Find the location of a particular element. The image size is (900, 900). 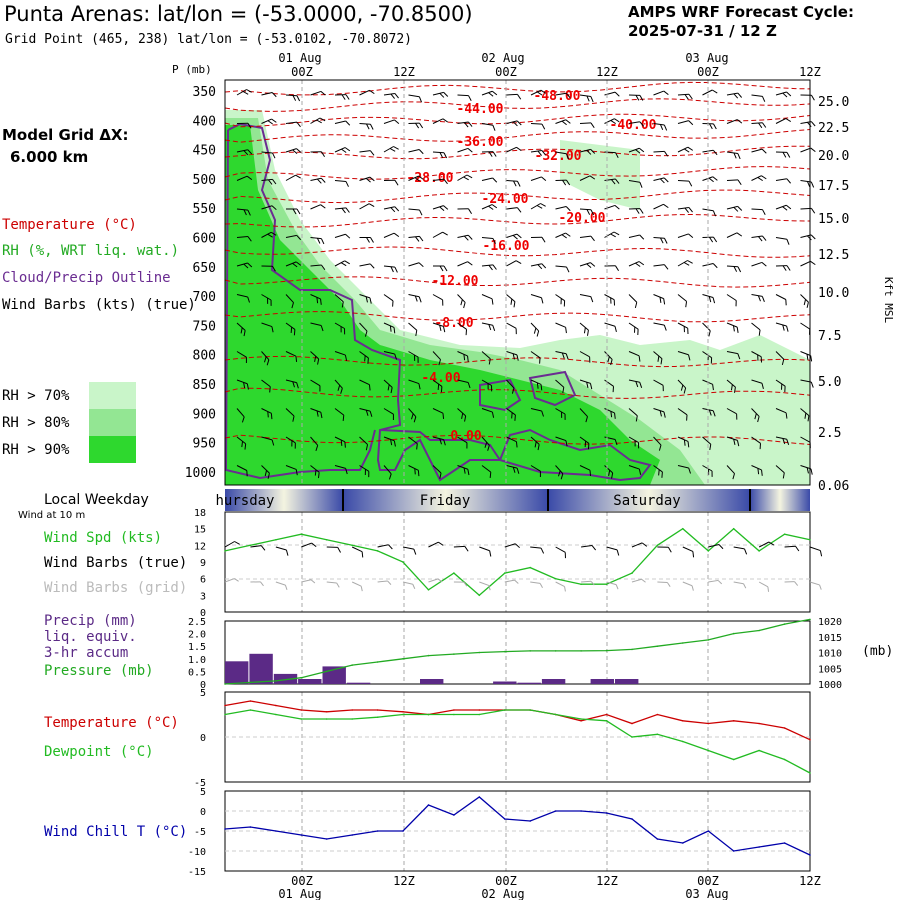

temperature-line-point is located at coordinates (301, 710).